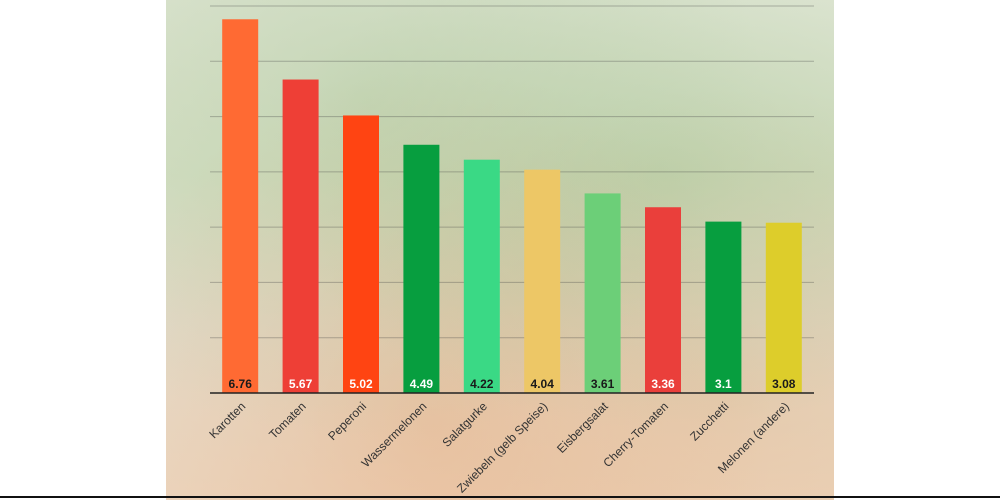 This screenshot has height=500, width=1000. Describe the element at coordinates (241, 384) in the screenshot. I see `bar-value-label: 6.76` at that location.